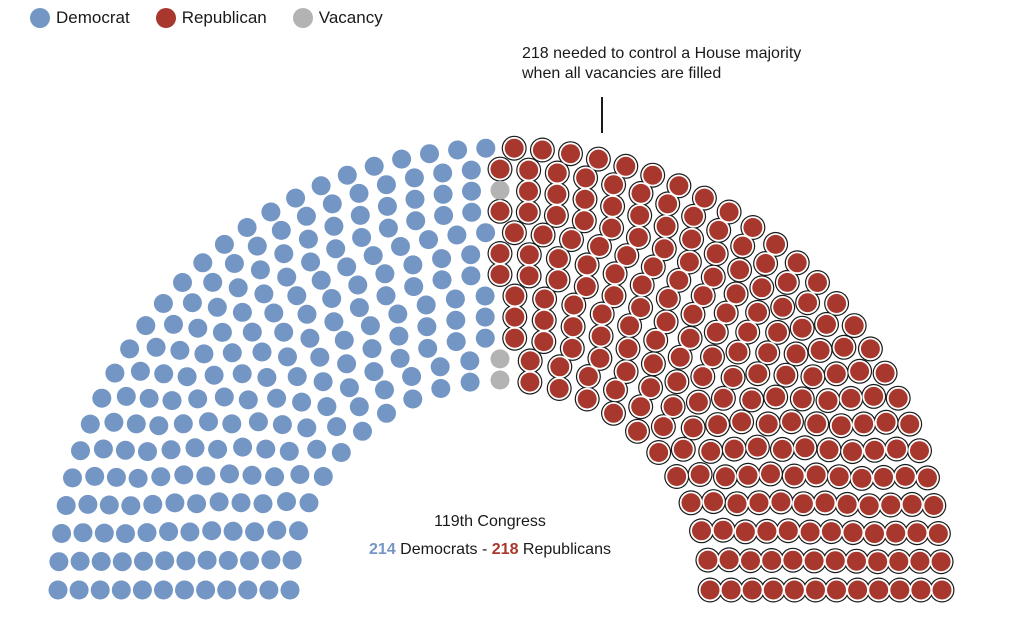 The width and height of the screenshot is (1024, 644). I want to click on dem-label: Democrats, so click(439, 549).